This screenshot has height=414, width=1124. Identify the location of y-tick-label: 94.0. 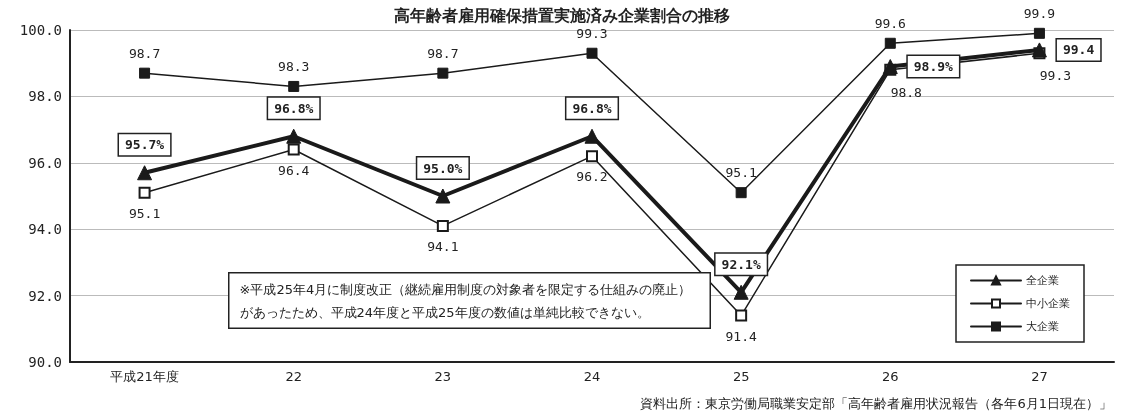
(45, 229).